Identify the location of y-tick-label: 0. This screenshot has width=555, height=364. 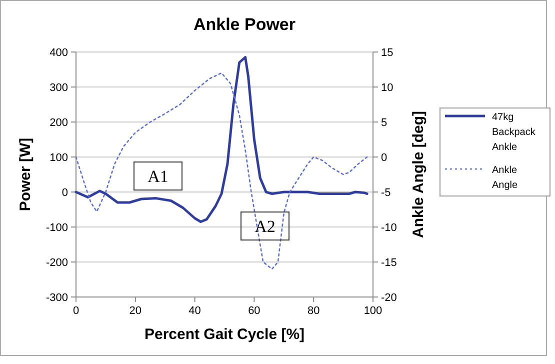
(65, 193).